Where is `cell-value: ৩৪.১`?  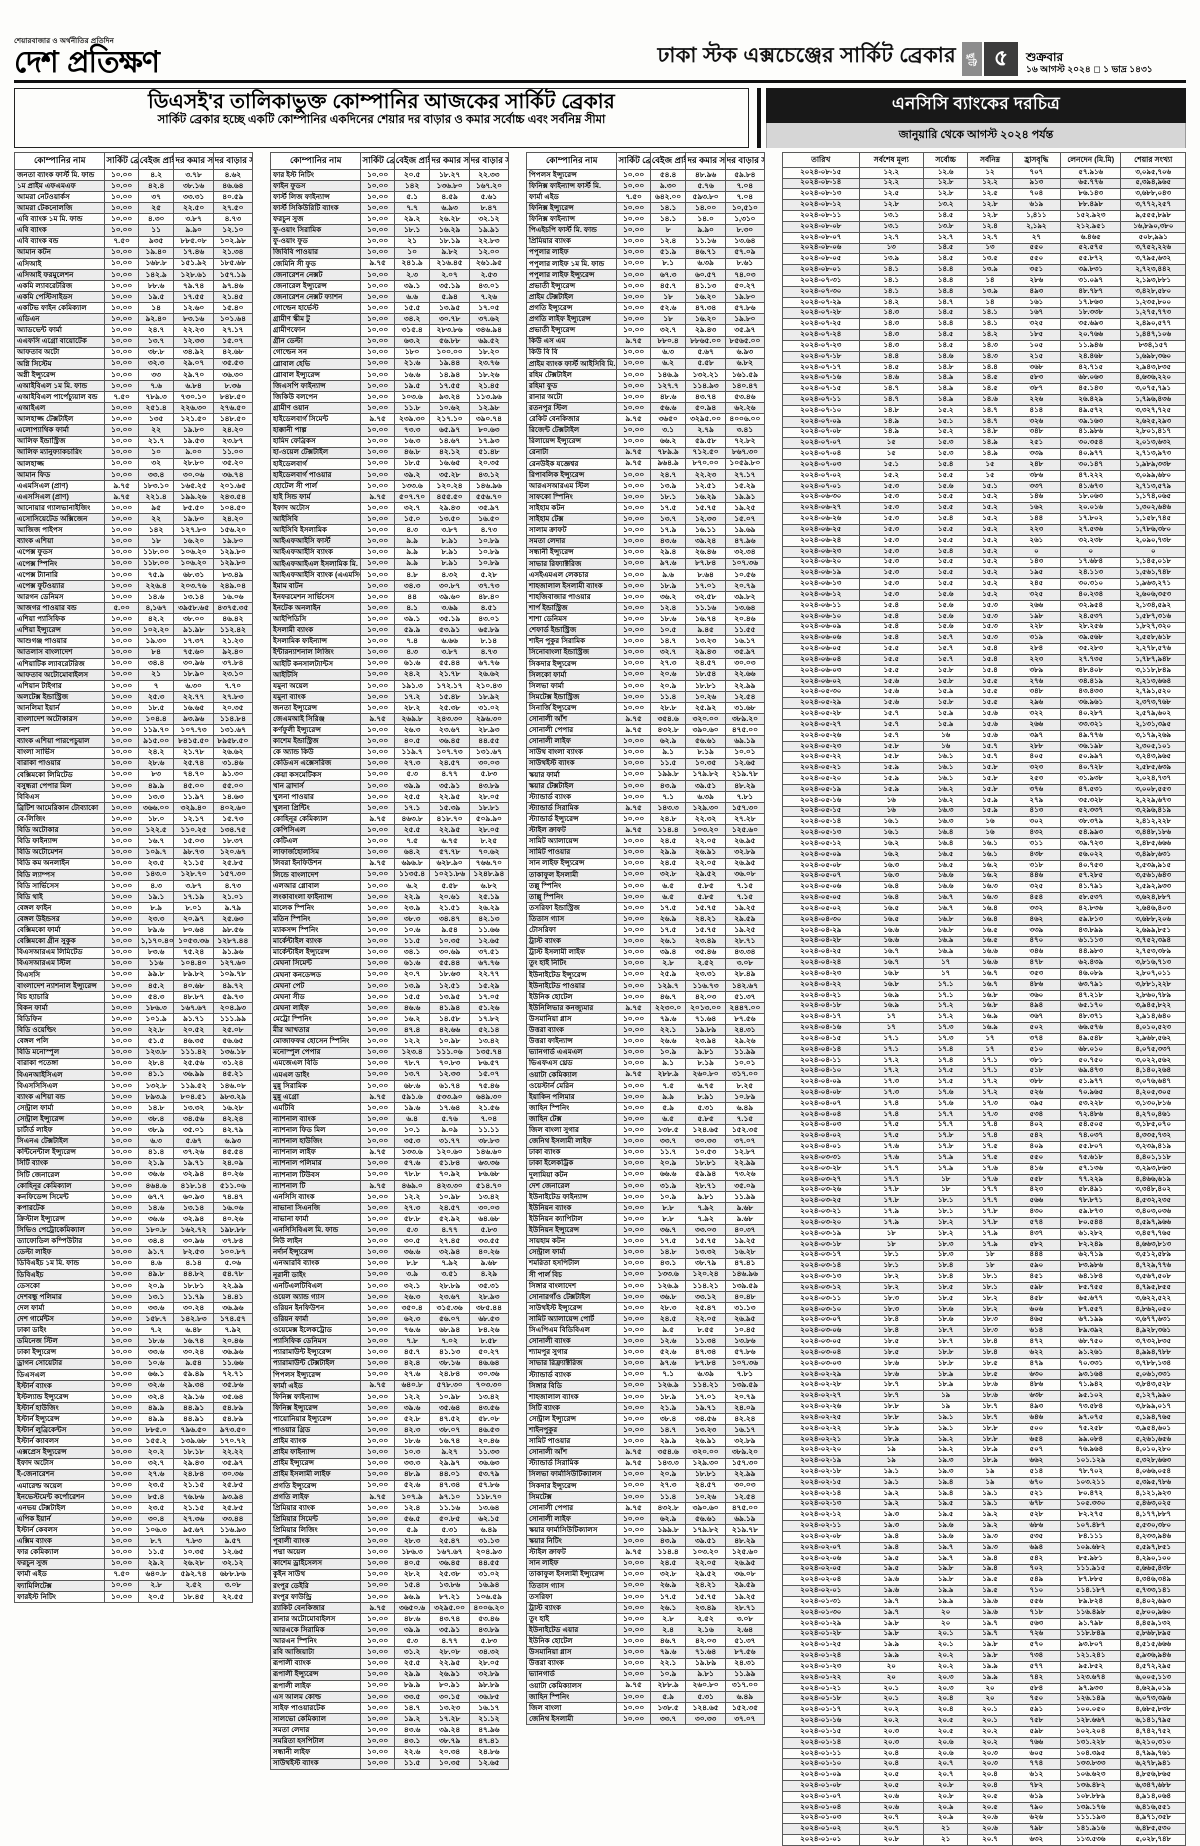 cell-value: ৩৪.১ is located at coordinates (412, 952).